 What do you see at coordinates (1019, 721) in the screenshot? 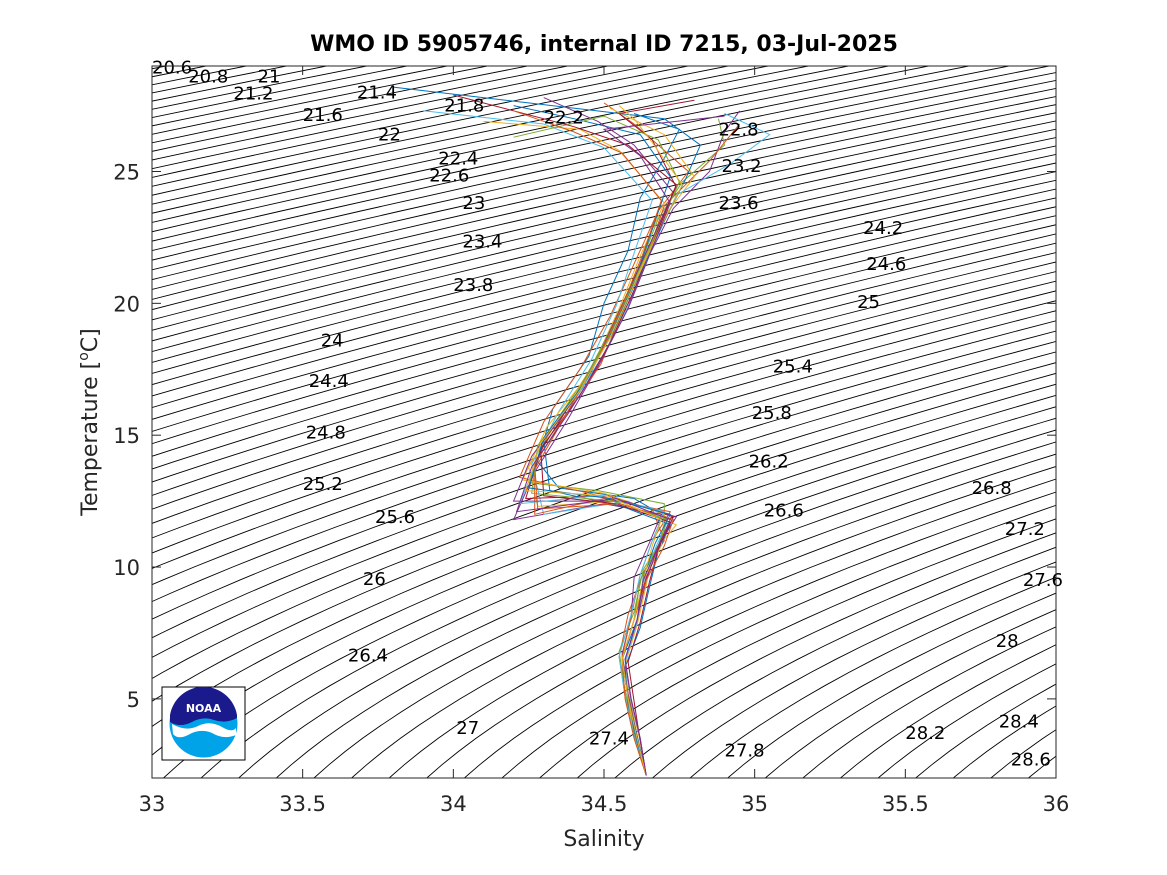
I see `isopycnal-label: 28.4` at bounding box center [1019, 721].